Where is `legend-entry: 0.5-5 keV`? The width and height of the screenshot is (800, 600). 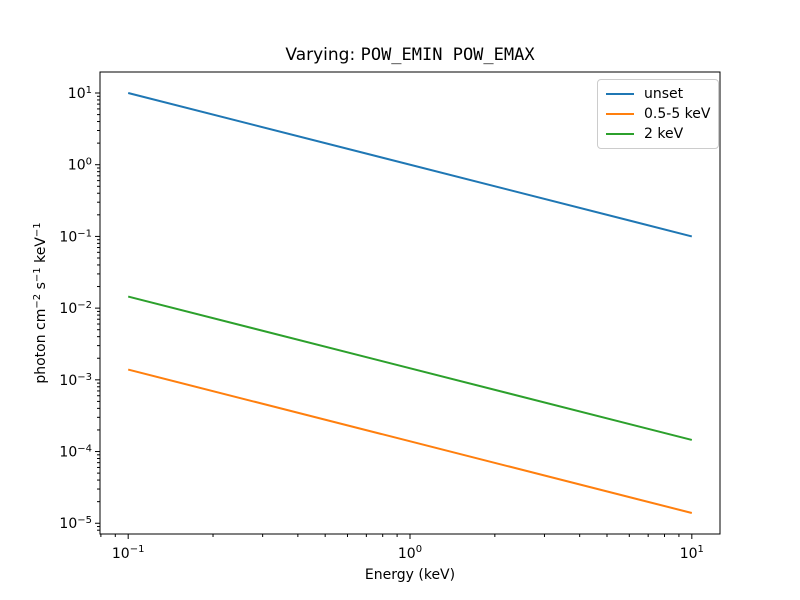
legend-entry: 0.5-5 keV is located at coordinates (658, 114).